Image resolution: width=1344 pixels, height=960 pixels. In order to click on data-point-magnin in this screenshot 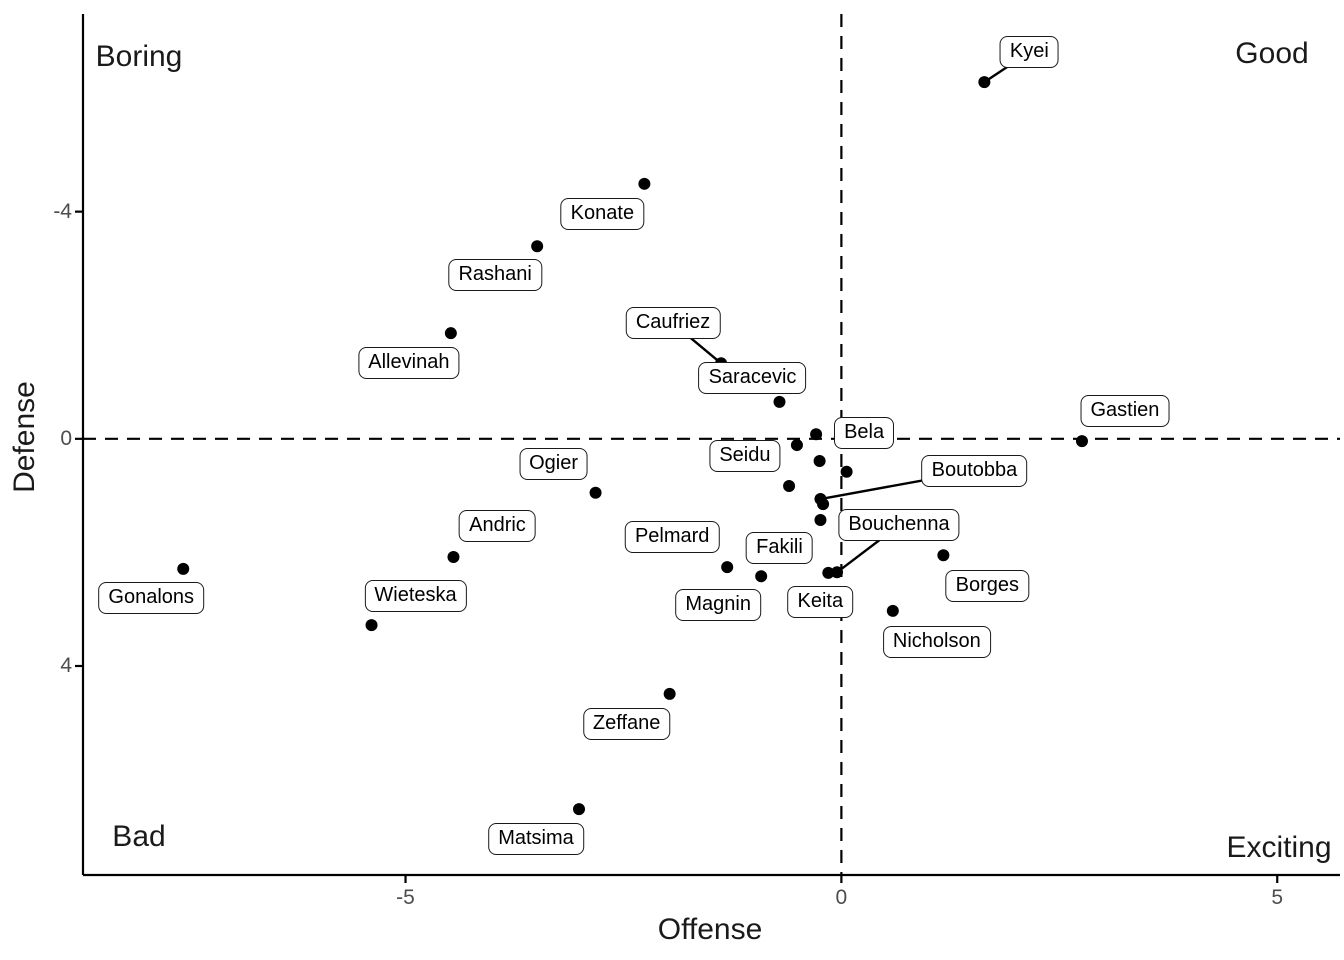, I will do `click(761, 576)`.